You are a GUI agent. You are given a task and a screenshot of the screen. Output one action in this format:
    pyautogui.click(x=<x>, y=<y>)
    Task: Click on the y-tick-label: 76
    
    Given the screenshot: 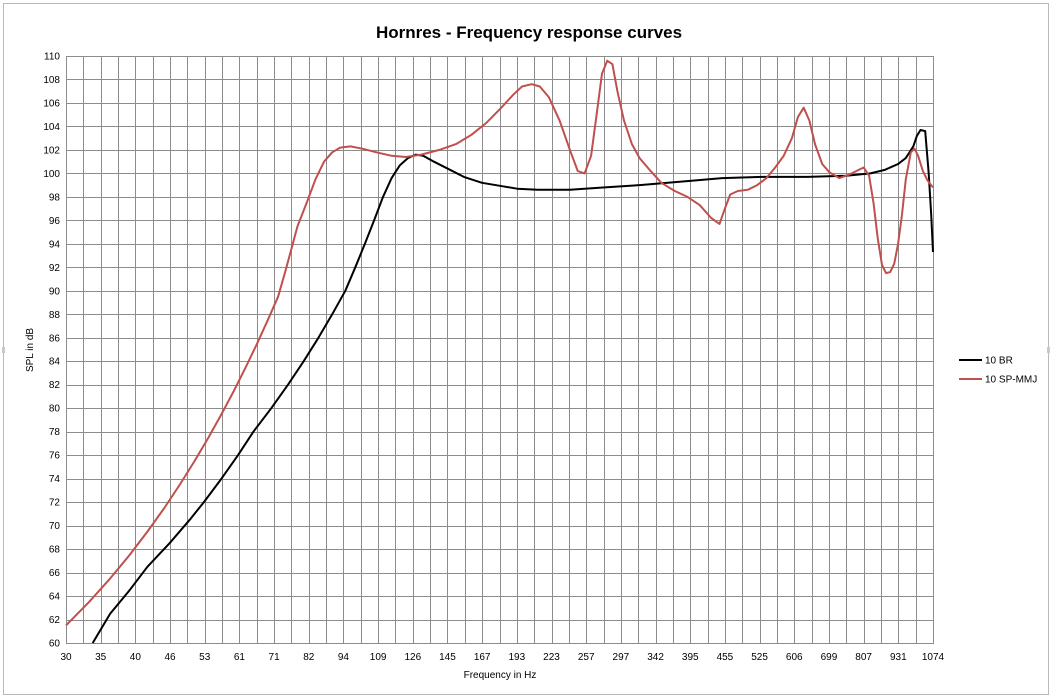 What is the action you would take?
    pyautogui.click(x=55, y=456)
    